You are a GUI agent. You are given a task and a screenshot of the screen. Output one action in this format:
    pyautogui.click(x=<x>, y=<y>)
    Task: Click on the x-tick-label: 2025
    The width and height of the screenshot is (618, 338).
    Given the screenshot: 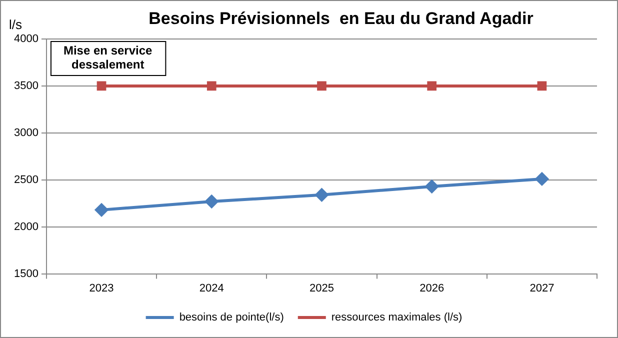 What is the action you would take?
    pyautogui.click(x=321, y=288)
    